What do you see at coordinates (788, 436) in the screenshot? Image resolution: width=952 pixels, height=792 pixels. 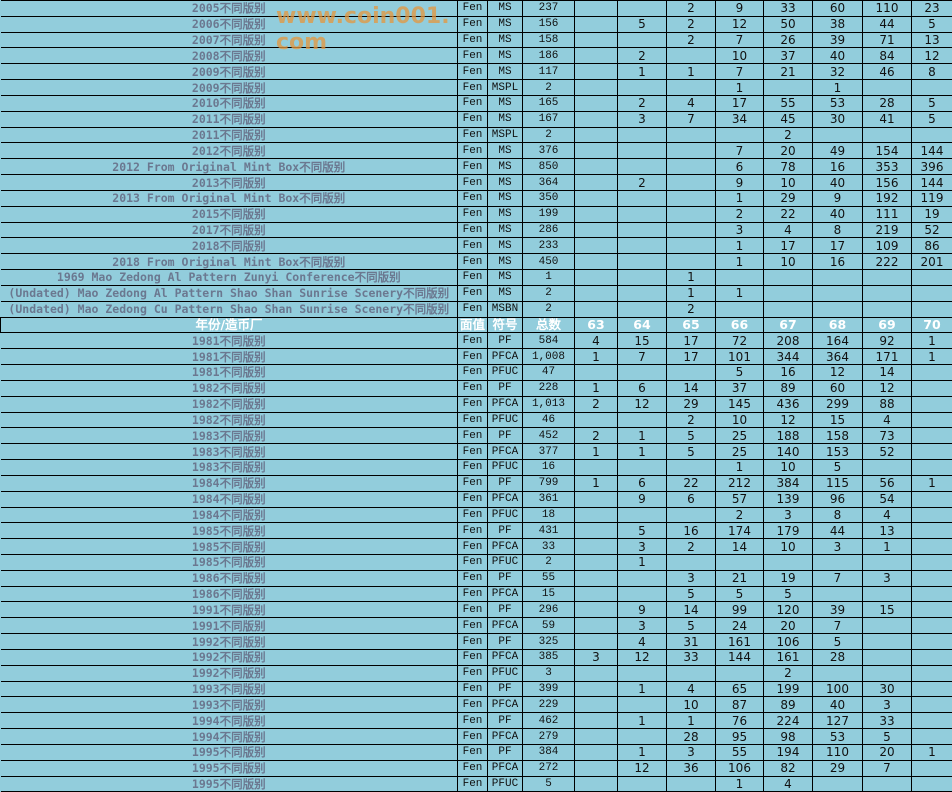 I see `table-cell: 188` at bounding box center [788, 436].